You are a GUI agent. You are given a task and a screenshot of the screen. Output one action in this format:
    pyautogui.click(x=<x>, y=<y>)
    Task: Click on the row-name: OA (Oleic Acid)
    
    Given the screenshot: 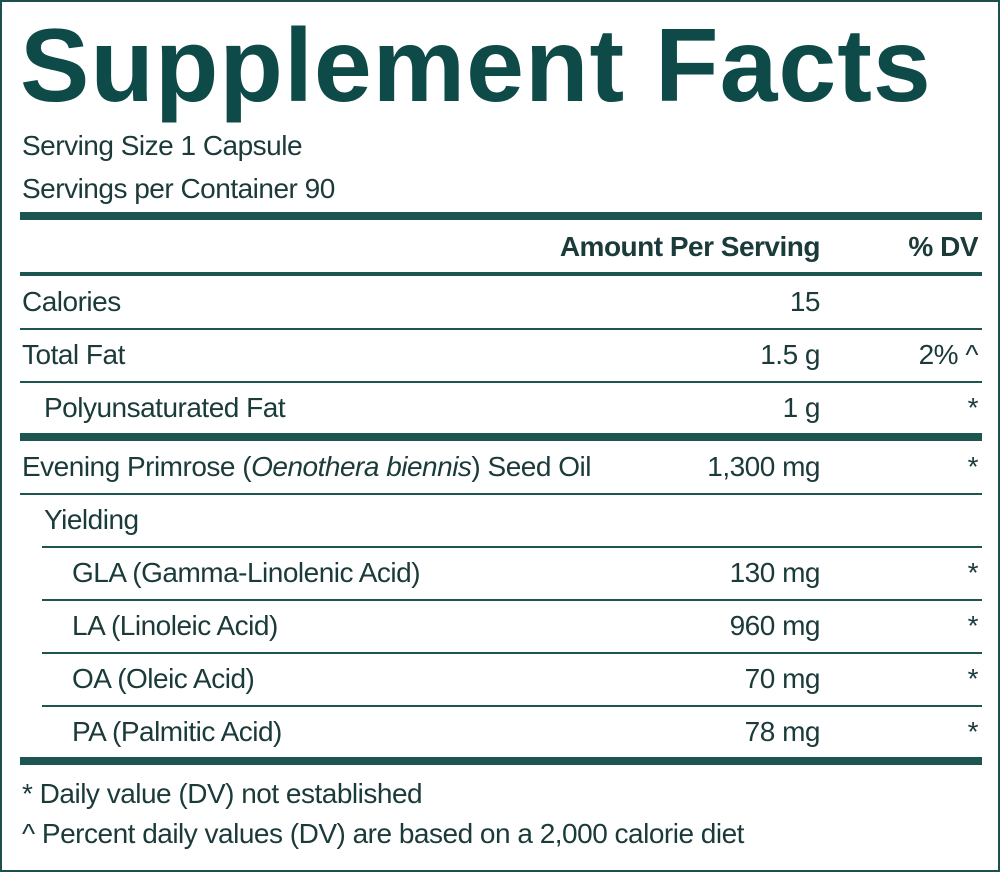 What is the action you would take?
    pyautogui.click(x=163, y=679)
    